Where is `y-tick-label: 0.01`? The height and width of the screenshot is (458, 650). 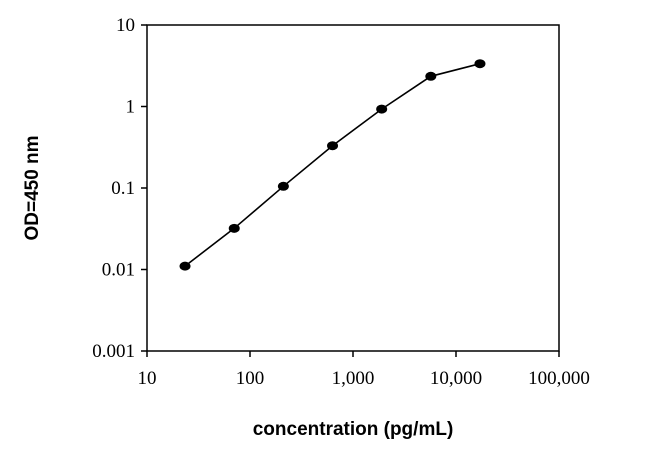
y-tick-label: 0.01 is located at coordinates (118, 270).